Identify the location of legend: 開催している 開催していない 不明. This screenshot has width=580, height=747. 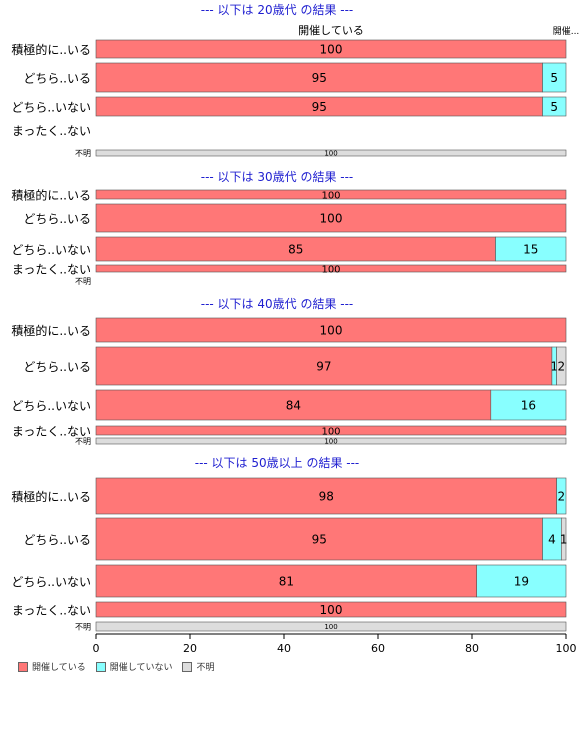
(116, 666).